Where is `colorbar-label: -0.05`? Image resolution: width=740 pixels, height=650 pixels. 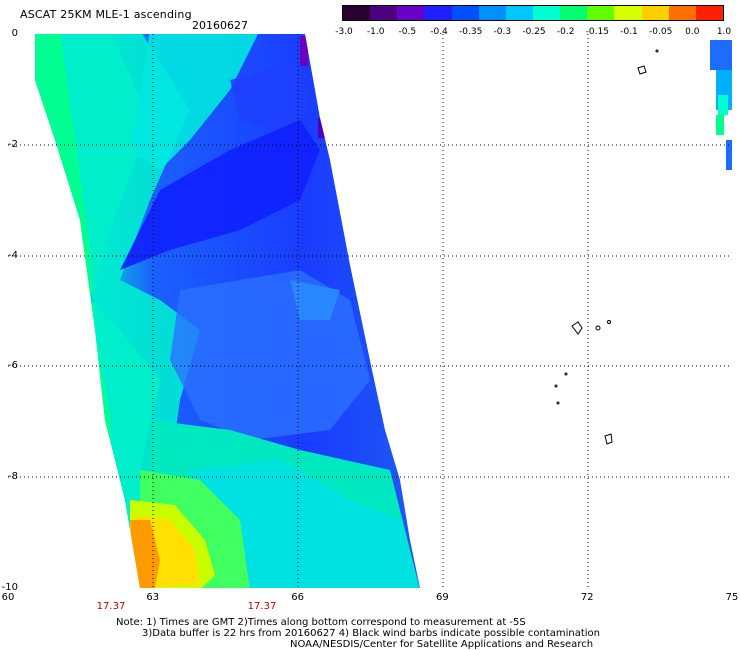
colorbar-label: -0.05 is located at coordinates (661, 32).